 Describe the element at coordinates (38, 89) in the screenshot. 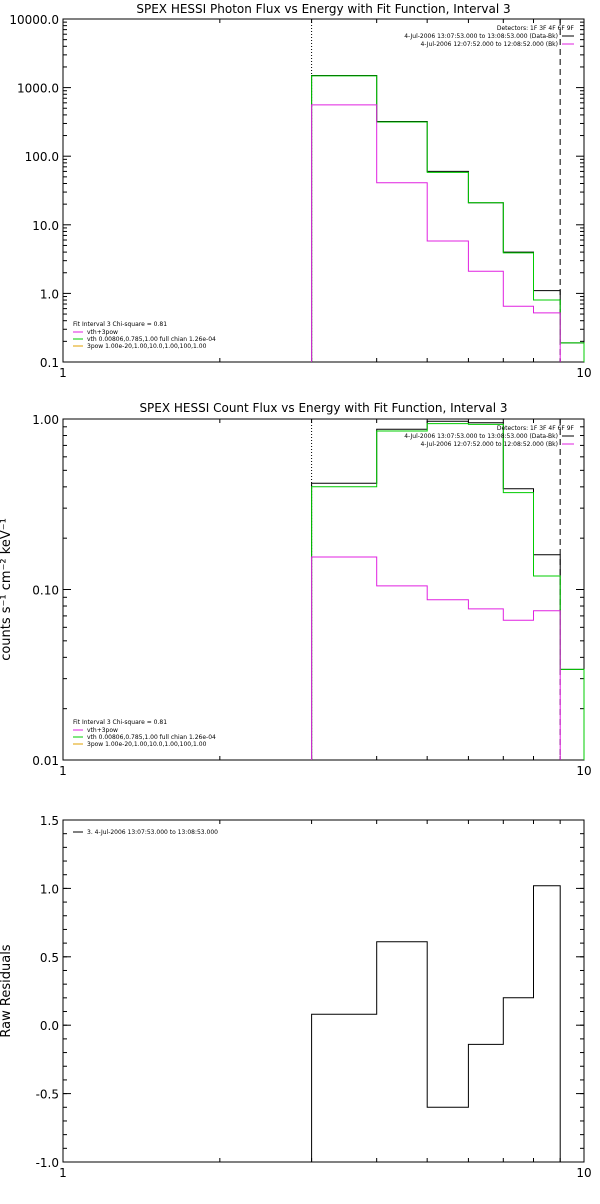

I see `y-tick-label: 1000.0` at that location.